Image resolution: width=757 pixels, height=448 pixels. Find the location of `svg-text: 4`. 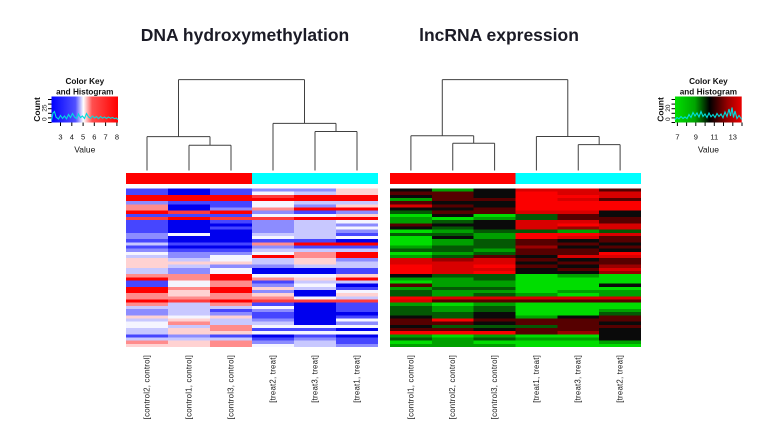

svg-text: 4 is located at coordinates (72, 137).